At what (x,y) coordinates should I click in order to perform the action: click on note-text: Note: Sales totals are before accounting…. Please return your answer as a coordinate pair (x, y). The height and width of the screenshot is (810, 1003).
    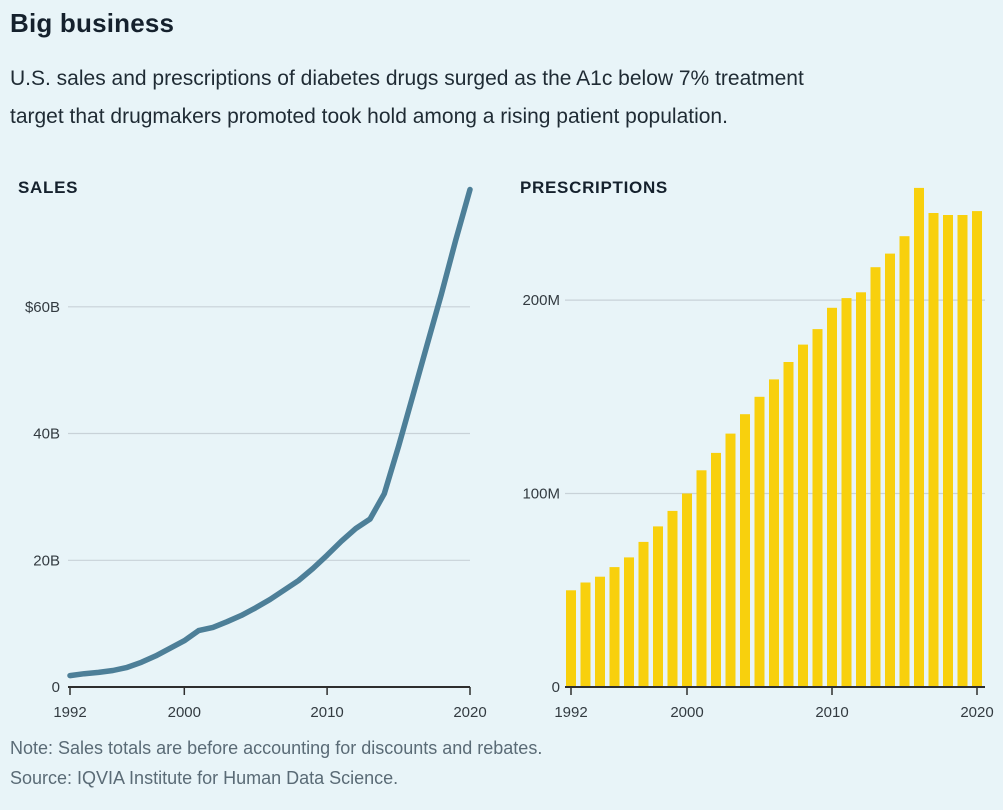
    Looking at the image, I should click on (276, 748).